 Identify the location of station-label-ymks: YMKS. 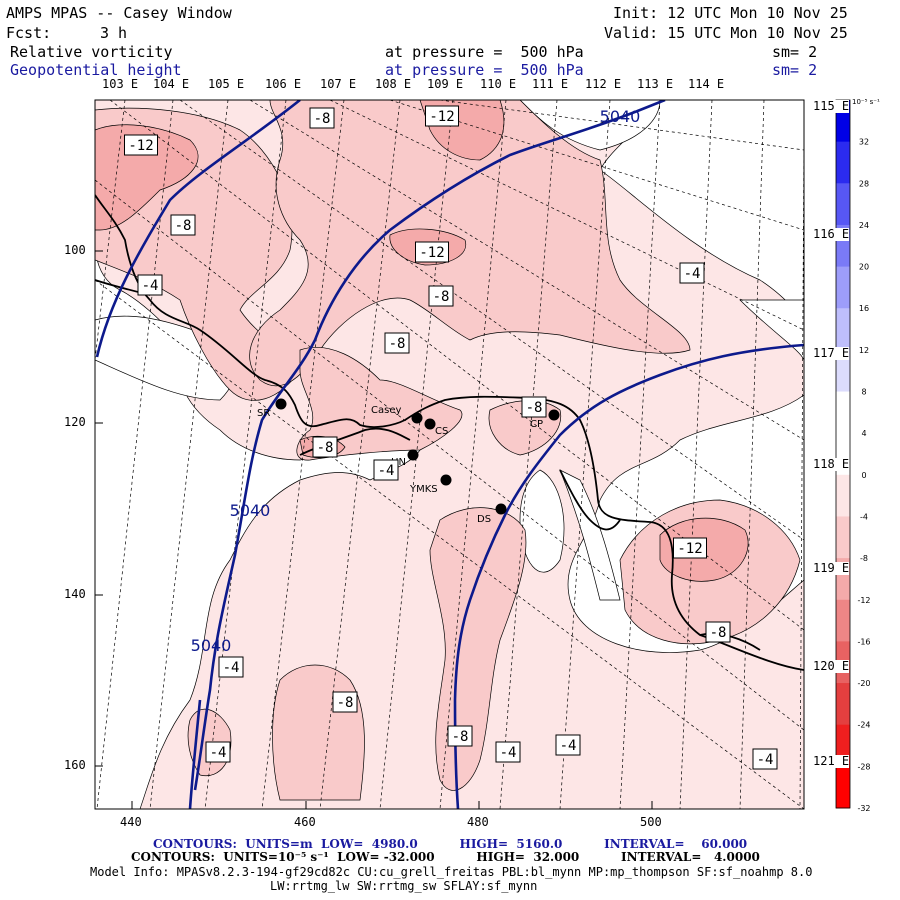
(423, 489).